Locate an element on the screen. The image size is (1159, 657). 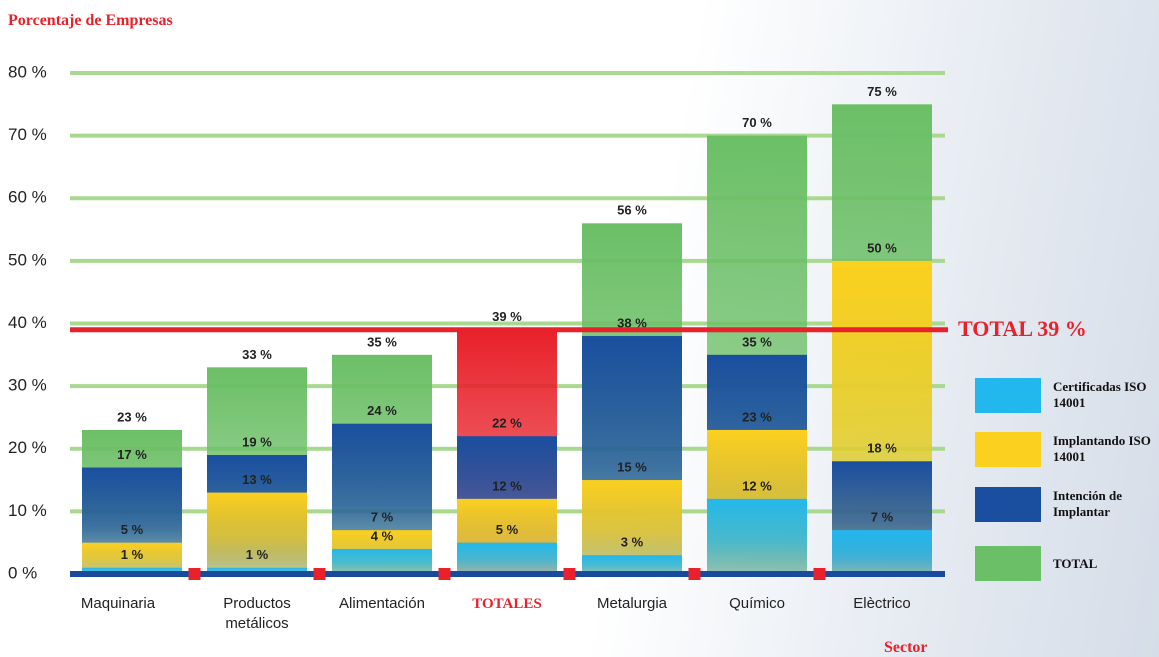
value-label: 13 % is located at coordinates (257, 479).